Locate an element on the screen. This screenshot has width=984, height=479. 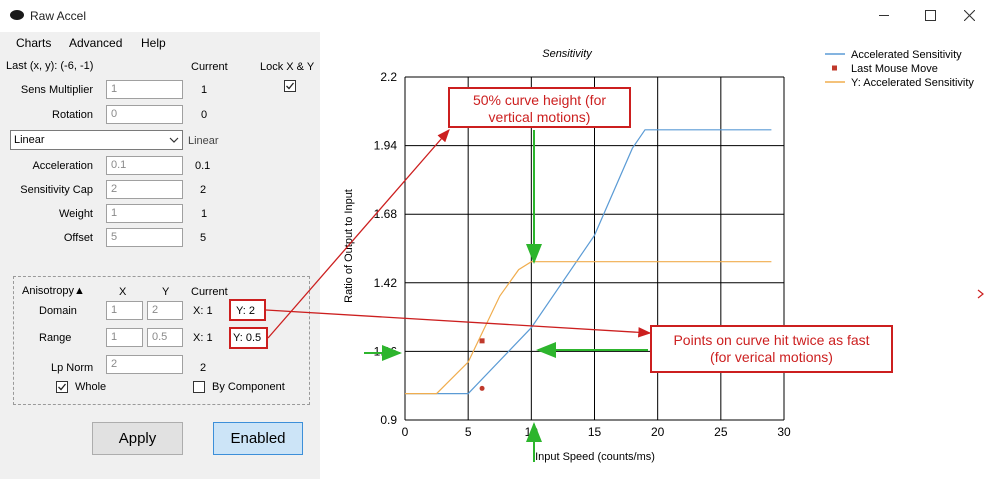
whole-label: Whole is located at coordinates (91, 387).